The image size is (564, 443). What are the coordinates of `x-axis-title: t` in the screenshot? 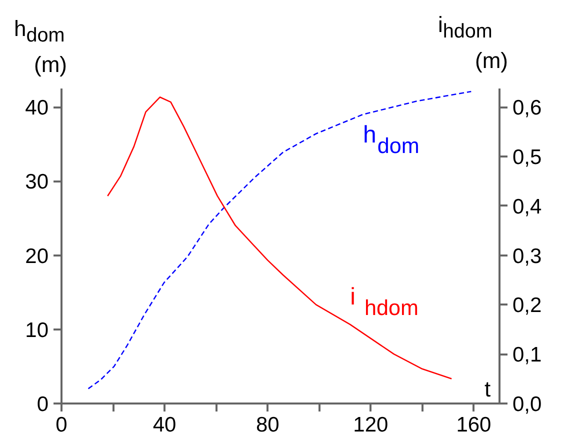 It's located at (487, 389).